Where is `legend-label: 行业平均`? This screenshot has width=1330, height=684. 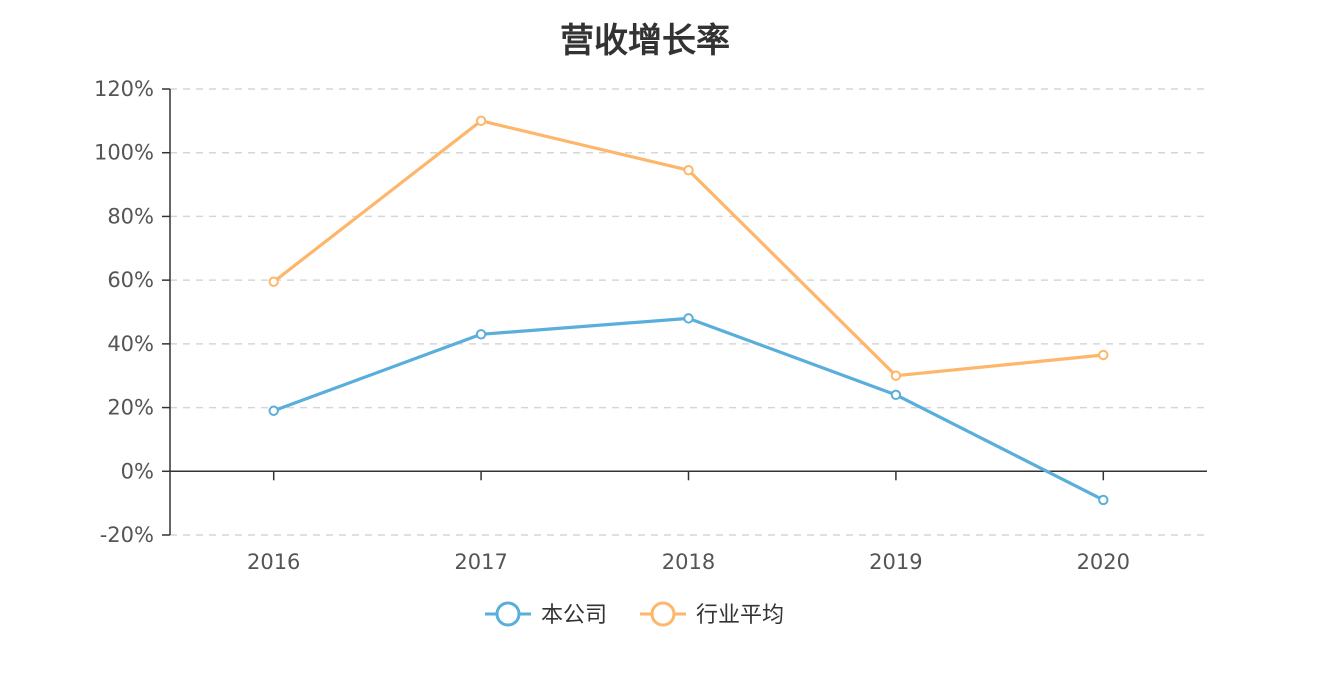
legend-label: 行业平均 is located at coordinates (740, 615).